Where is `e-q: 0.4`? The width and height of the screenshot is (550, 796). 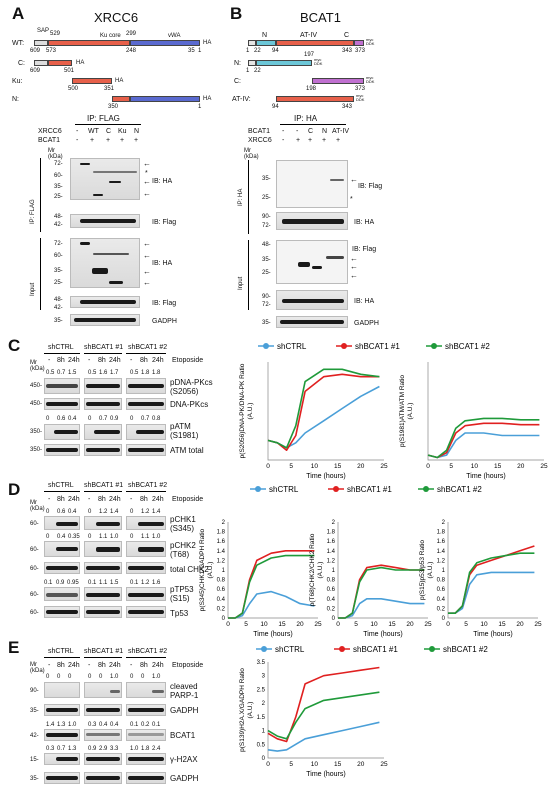
e-q: 0.4 is located at coordinates (103, 725).